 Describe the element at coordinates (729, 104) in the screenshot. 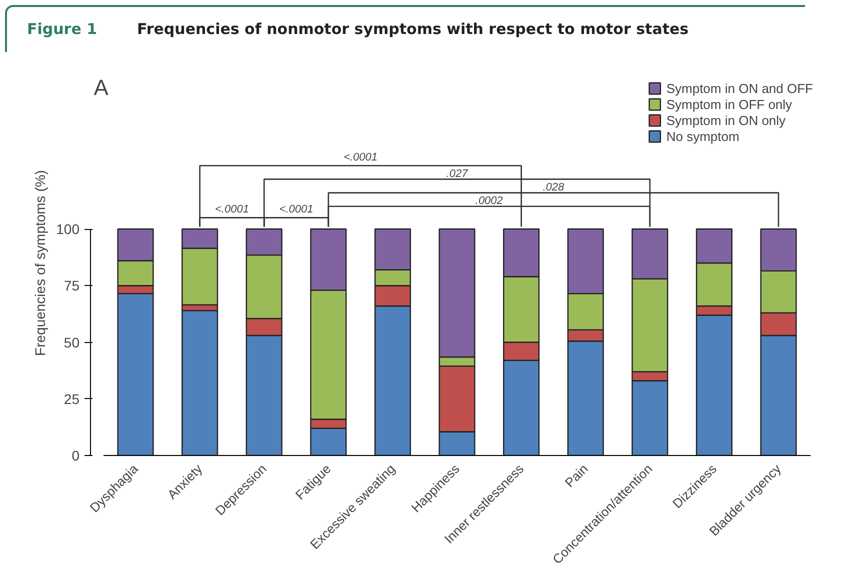

I see `legend-label: Symptom in OFF only` at that location.